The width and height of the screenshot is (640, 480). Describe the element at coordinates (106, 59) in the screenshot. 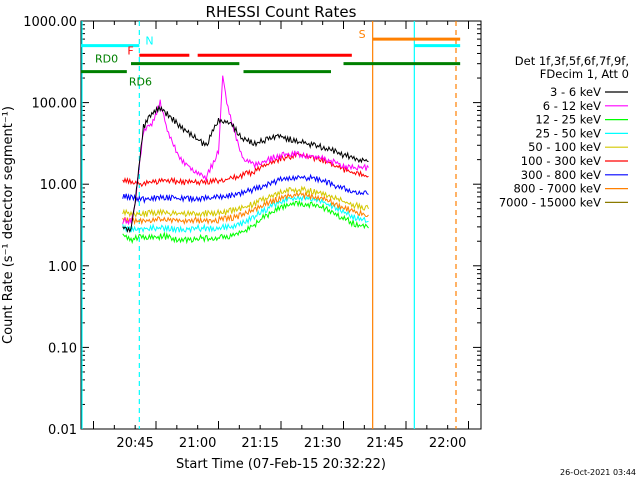

I see `flag-bar-label: RD0` at that location.